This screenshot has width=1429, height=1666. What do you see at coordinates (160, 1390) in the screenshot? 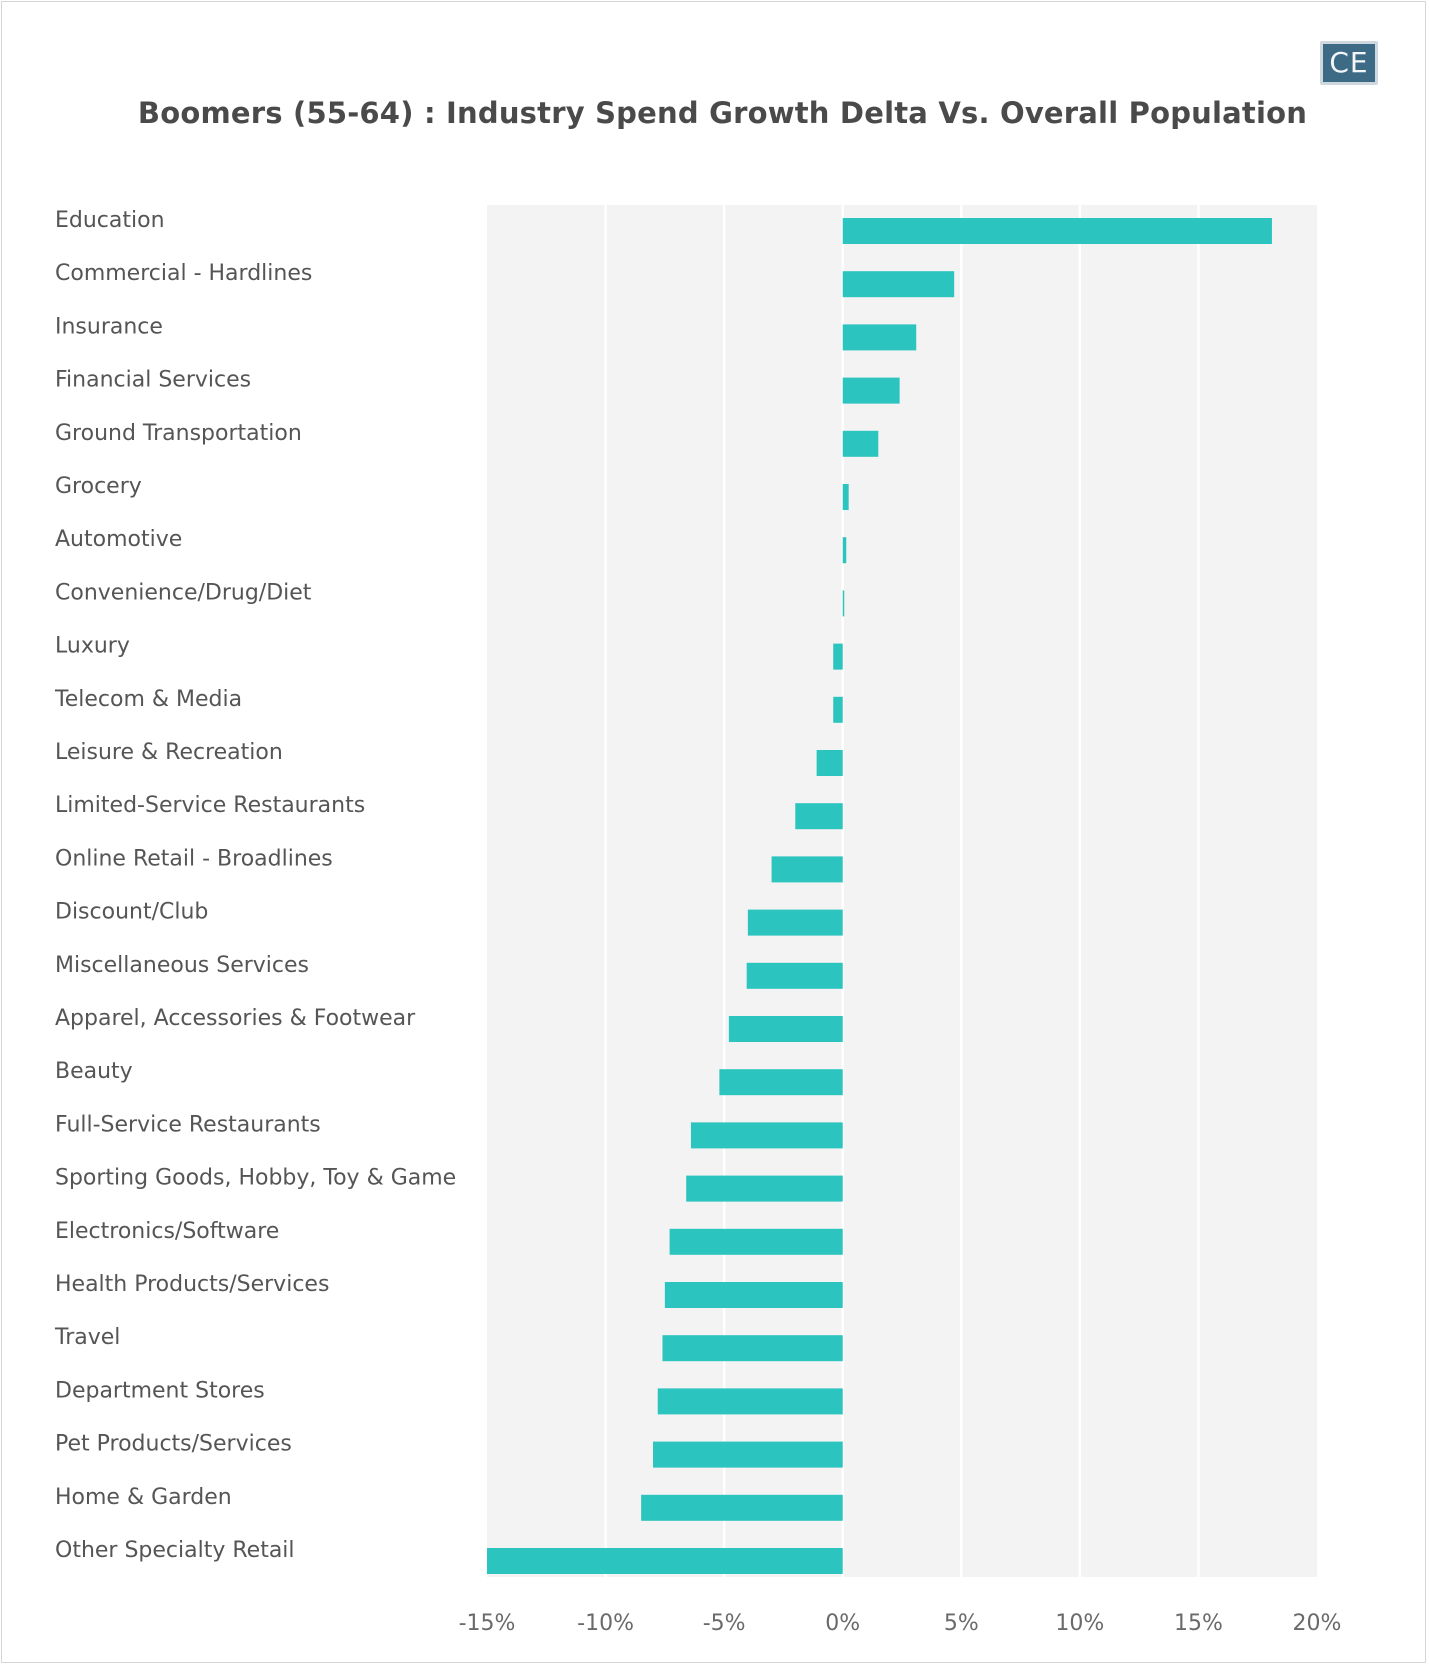
I see `category-label: Department Stores` at bounding box center [160, 1390].